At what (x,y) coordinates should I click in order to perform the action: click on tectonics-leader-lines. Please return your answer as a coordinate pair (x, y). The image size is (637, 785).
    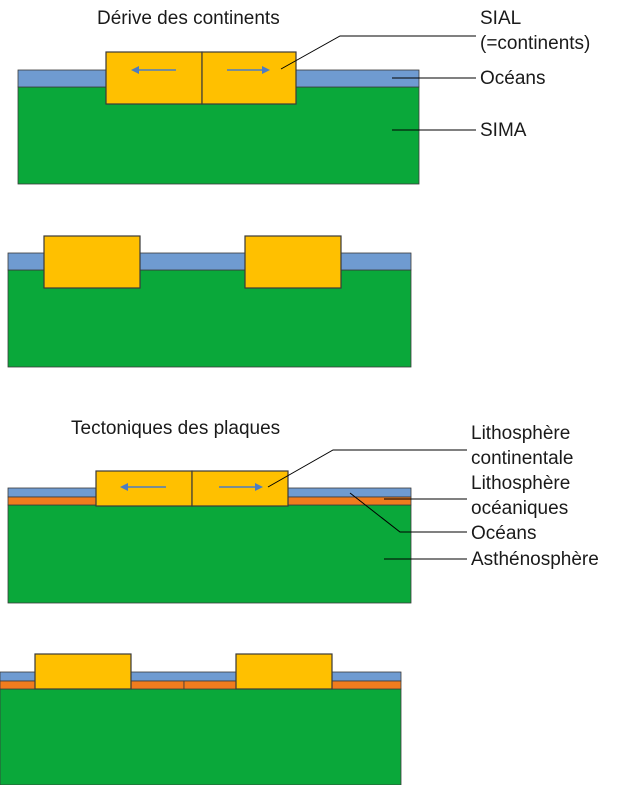
    Looking at the image, I should click on (367, 504).